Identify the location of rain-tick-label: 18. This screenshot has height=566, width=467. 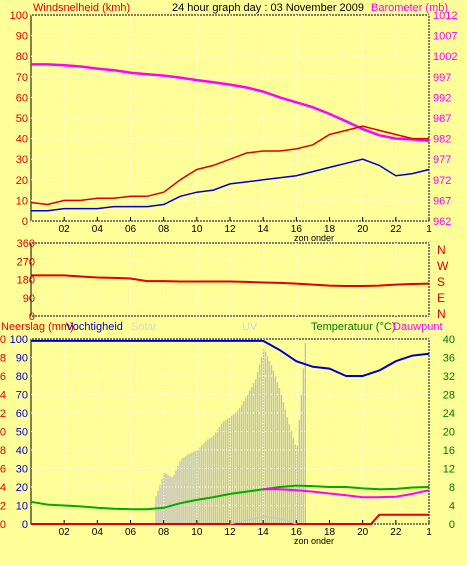
(3, 359).